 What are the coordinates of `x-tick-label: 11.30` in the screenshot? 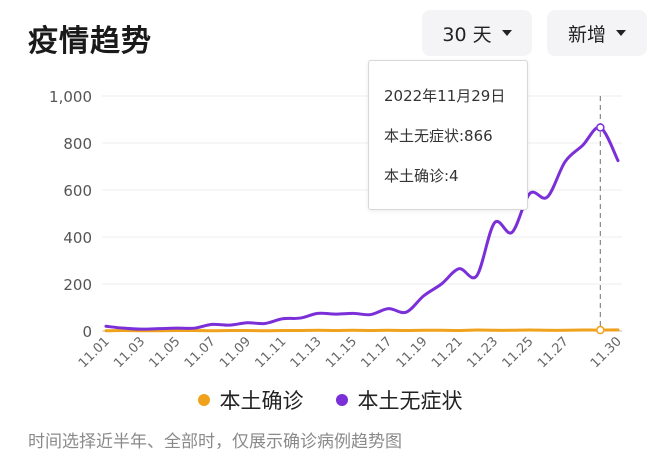 It's located at (606, 352).